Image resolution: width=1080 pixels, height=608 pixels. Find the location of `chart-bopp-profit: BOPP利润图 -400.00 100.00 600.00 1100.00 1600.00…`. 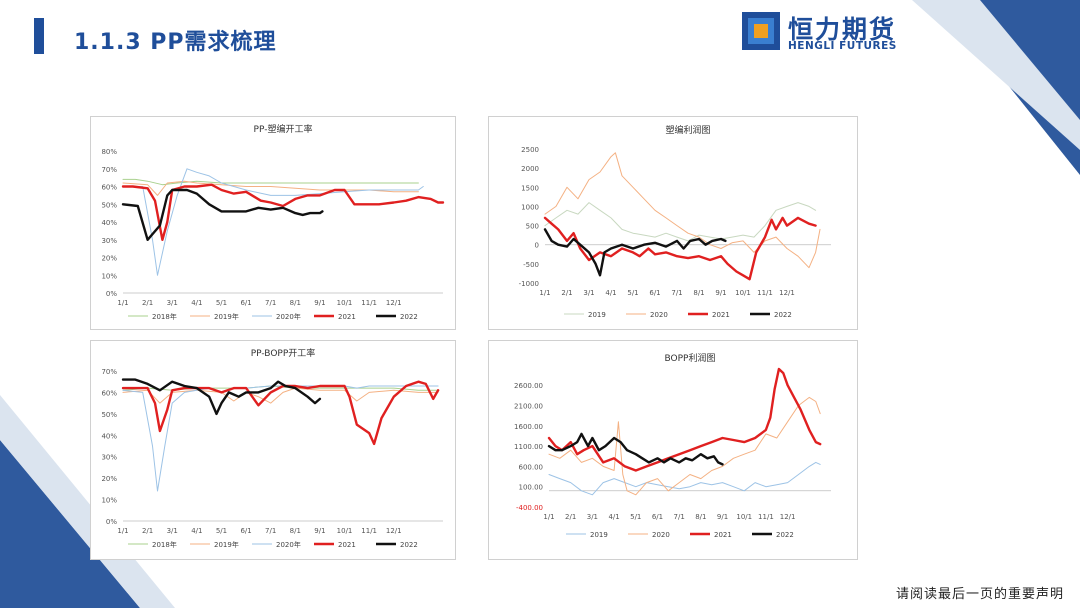

chart-bopp-profit: BOPP利润图 -400.00 100.00 600.00 1100.00 1600.00… is located at coordinates (672, 445).